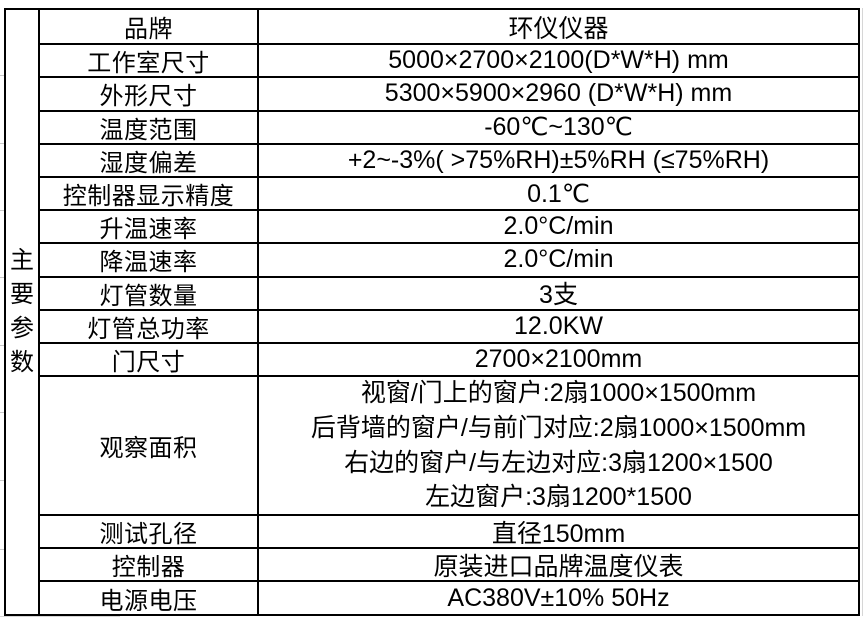 Image resolution: width=867 pixels, height=618 pixels. What do you see at coordinates (147, 27) in the screenshot?
I see `param-label-brand: 品牌` at bounding box center [147, 27].